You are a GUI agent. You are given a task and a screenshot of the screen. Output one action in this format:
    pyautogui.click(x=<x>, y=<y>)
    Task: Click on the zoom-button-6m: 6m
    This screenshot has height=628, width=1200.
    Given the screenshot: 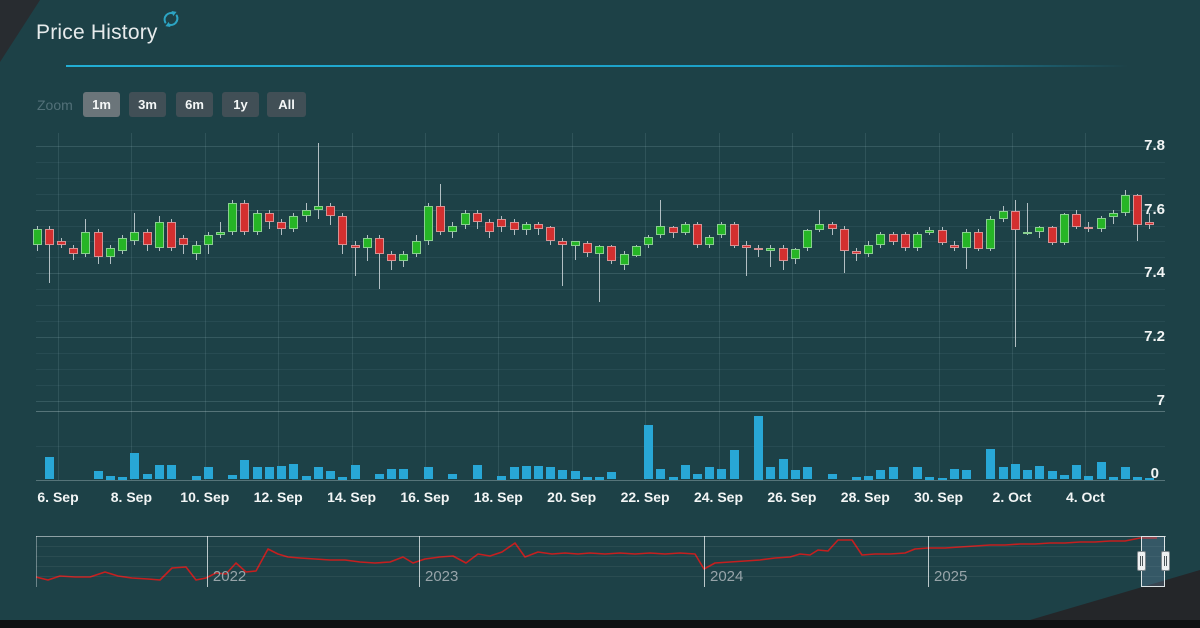 What is the action you would take?
    pyautogui.click(x=194, y=104)
    